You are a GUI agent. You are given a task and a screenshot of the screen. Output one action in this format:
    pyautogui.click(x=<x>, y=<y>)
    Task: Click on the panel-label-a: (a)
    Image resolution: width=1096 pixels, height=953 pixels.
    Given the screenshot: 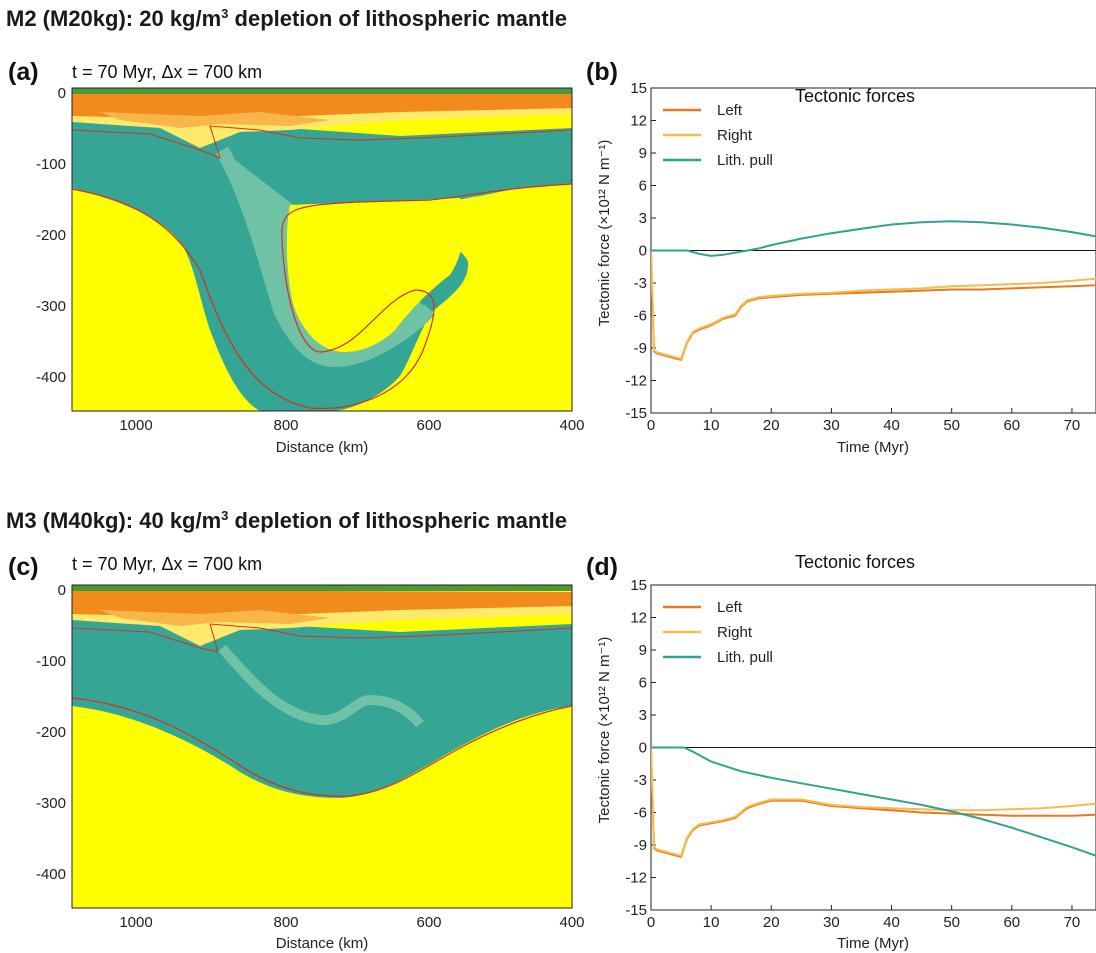 What is the action you would take?
    pyautogui.click(x=23, y=72)
    